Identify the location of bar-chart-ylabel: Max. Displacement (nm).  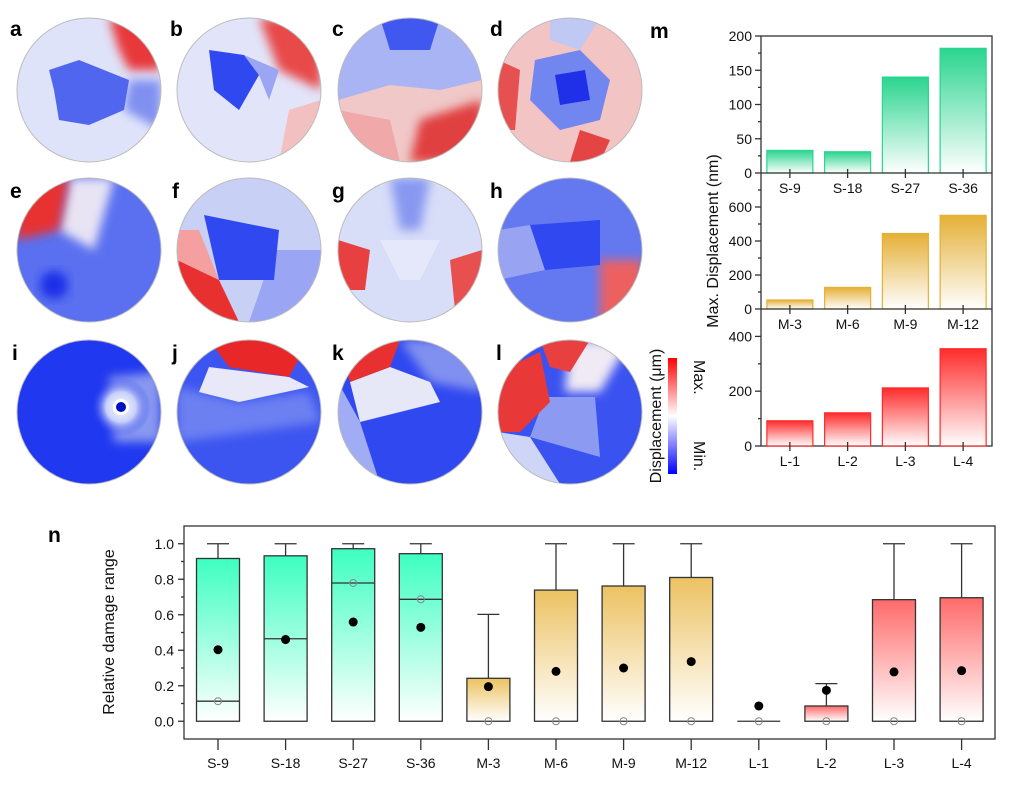
(713, 240).